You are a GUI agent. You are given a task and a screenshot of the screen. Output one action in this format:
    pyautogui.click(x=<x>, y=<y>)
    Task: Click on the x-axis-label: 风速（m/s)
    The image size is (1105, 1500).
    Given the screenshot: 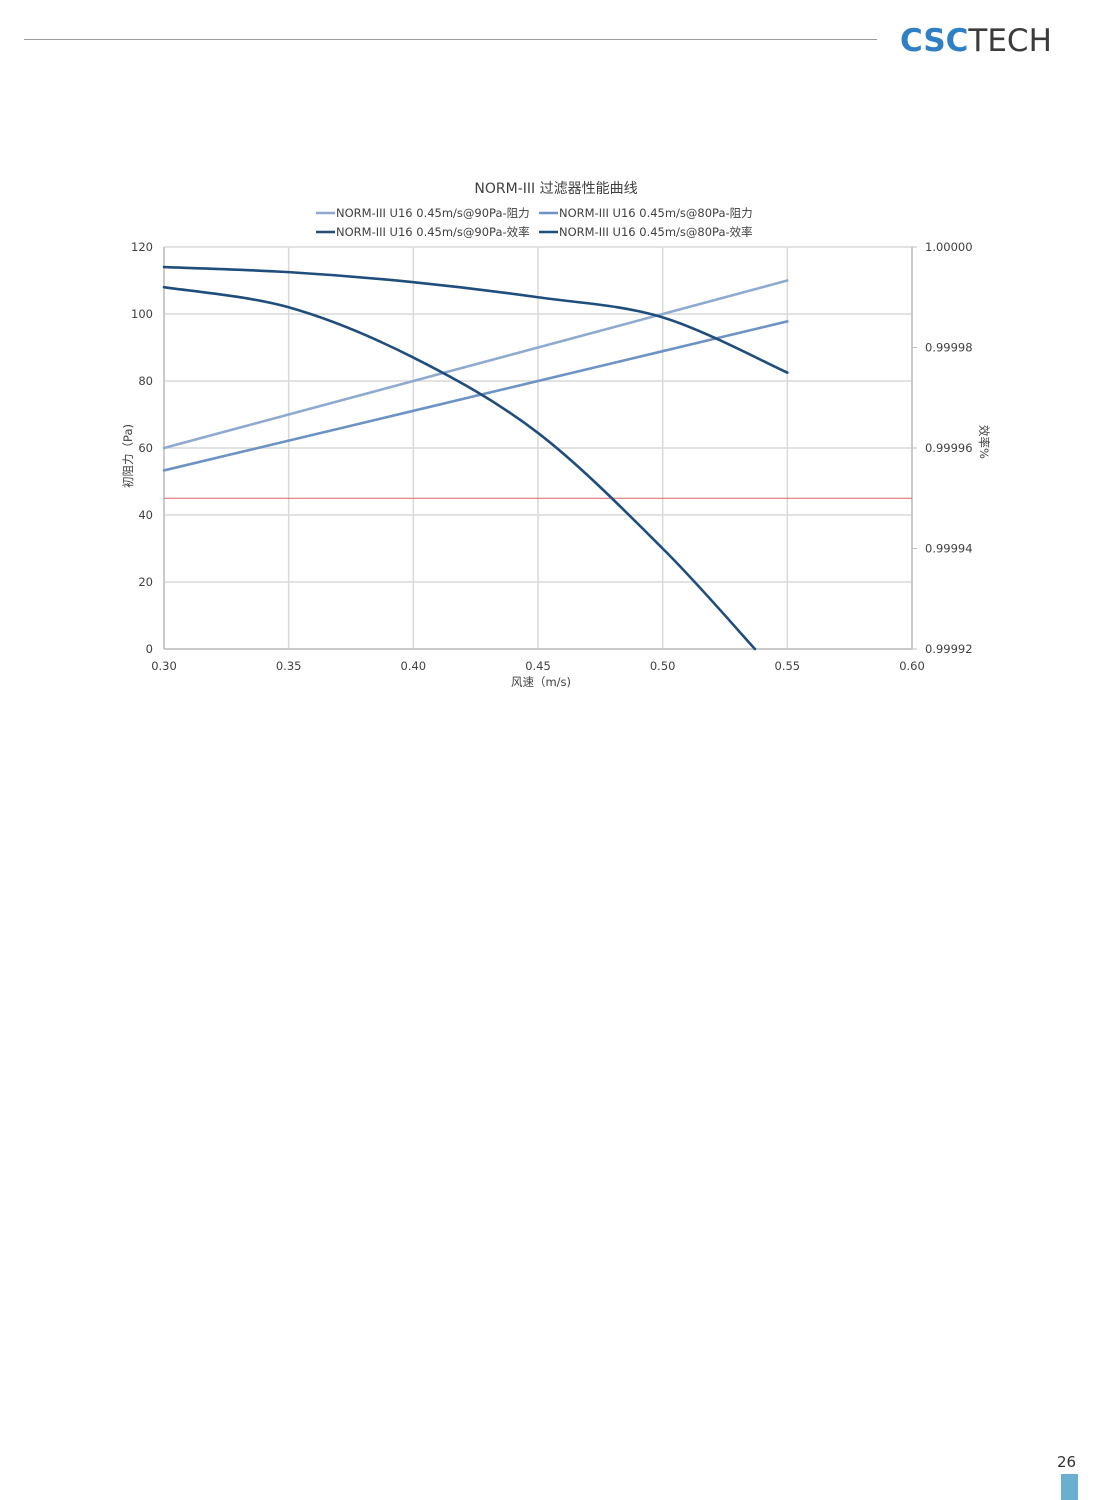 What is the action you would take?
    pyautogui.click(x=541, y=682)
    